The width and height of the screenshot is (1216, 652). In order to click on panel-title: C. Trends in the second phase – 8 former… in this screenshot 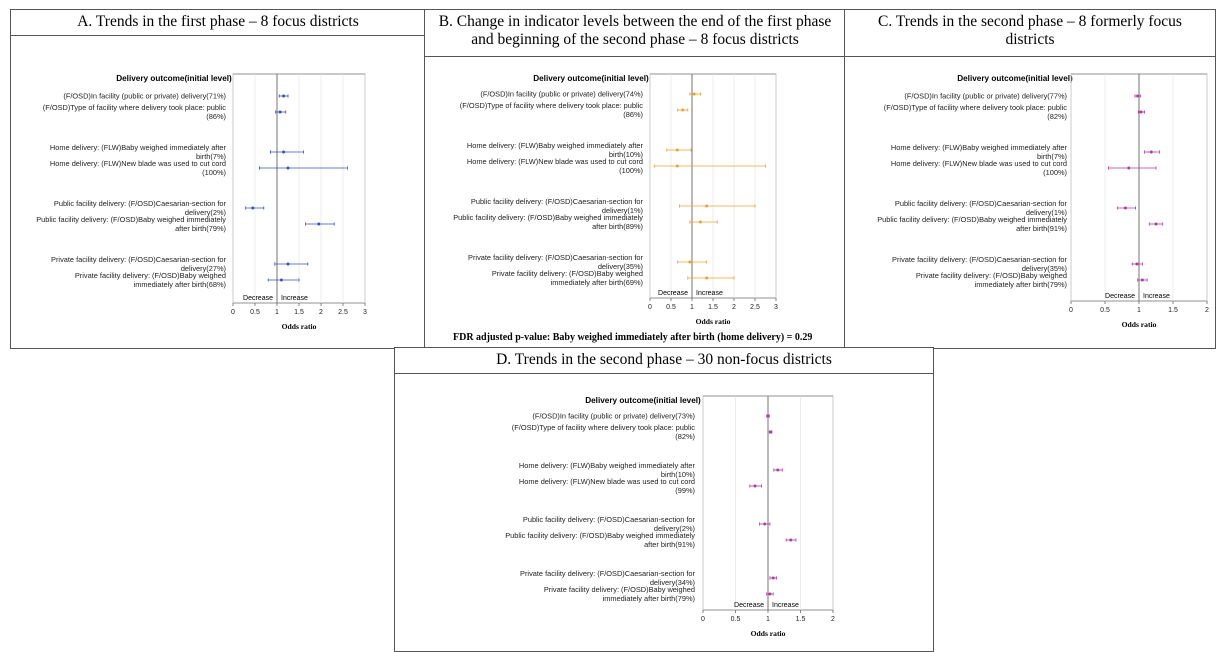, I will do `click(1030, 30)`.